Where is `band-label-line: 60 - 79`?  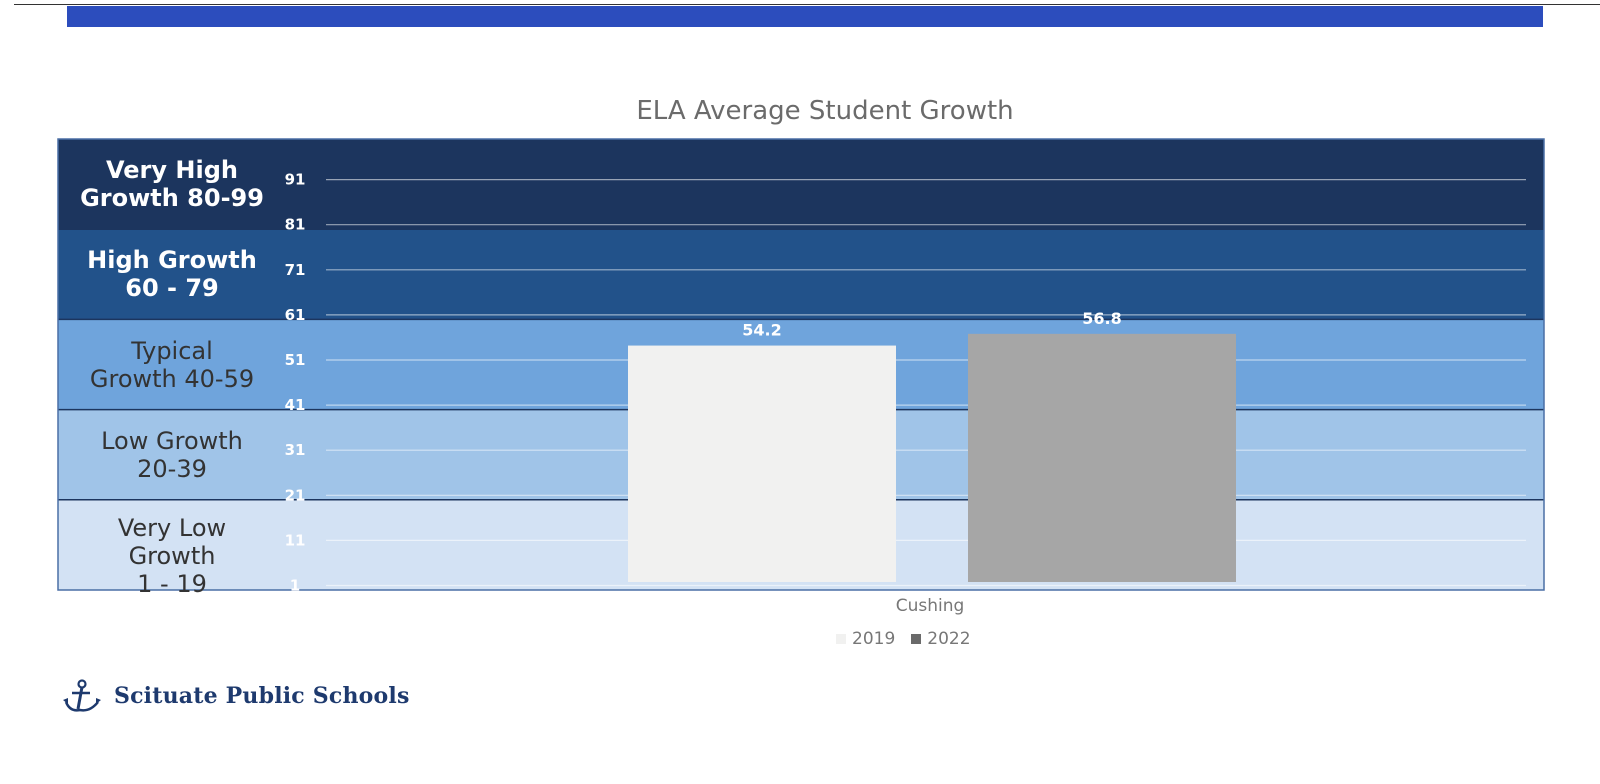
band-label-line: 60 - 79 is located at coordinates (172, 288).